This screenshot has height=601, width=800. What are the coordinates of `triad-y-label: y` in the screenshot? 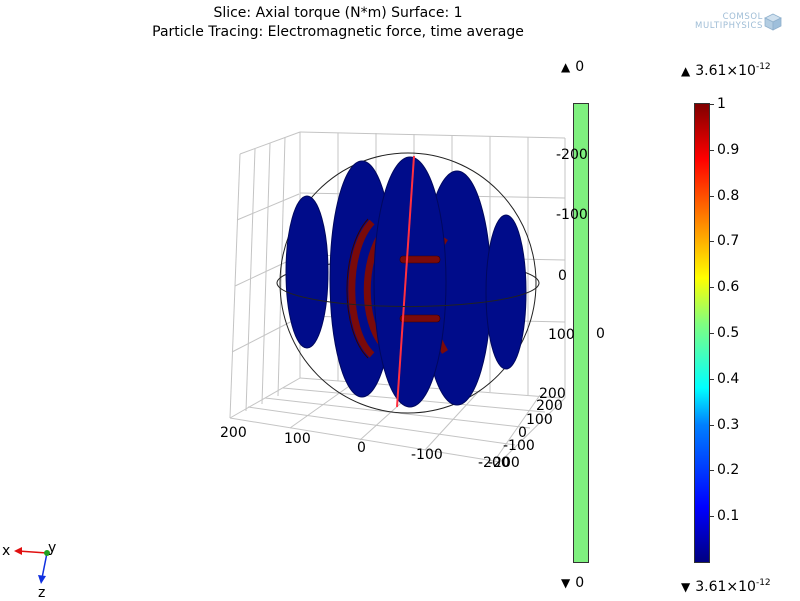 It's located at (52, 548).